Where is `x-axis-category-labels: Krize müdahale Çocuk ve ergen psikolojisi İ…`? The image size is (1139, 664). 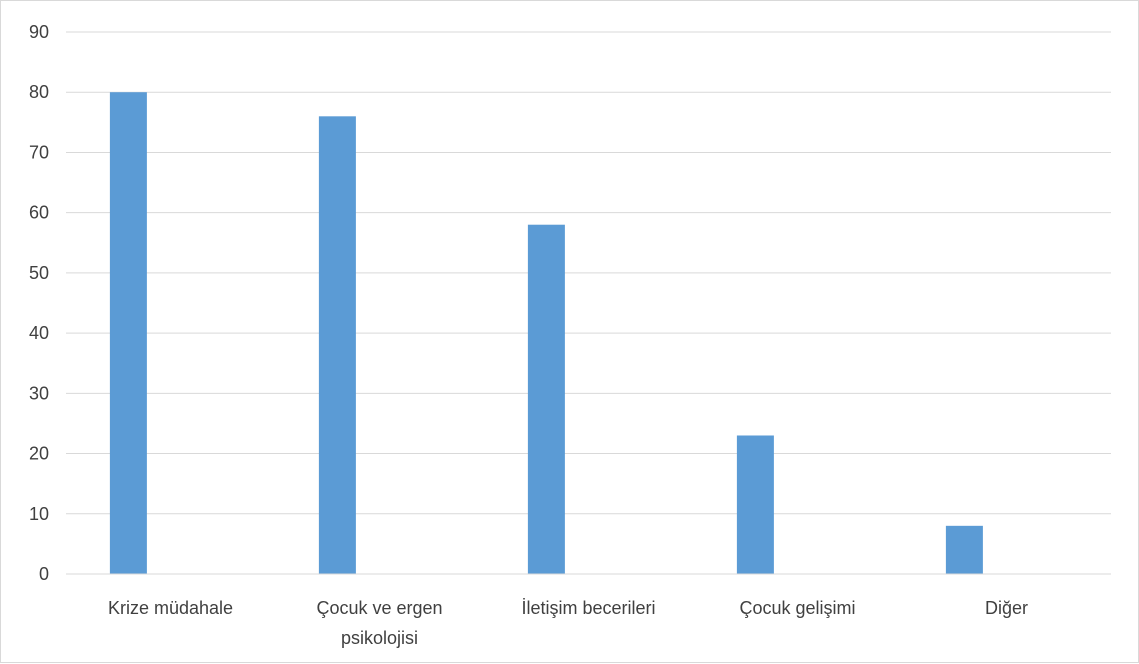 x-axis-category-labels: Krize müdahale Çocuk ve ergen psikolojisi İ… is located at coordinates (568, 623).